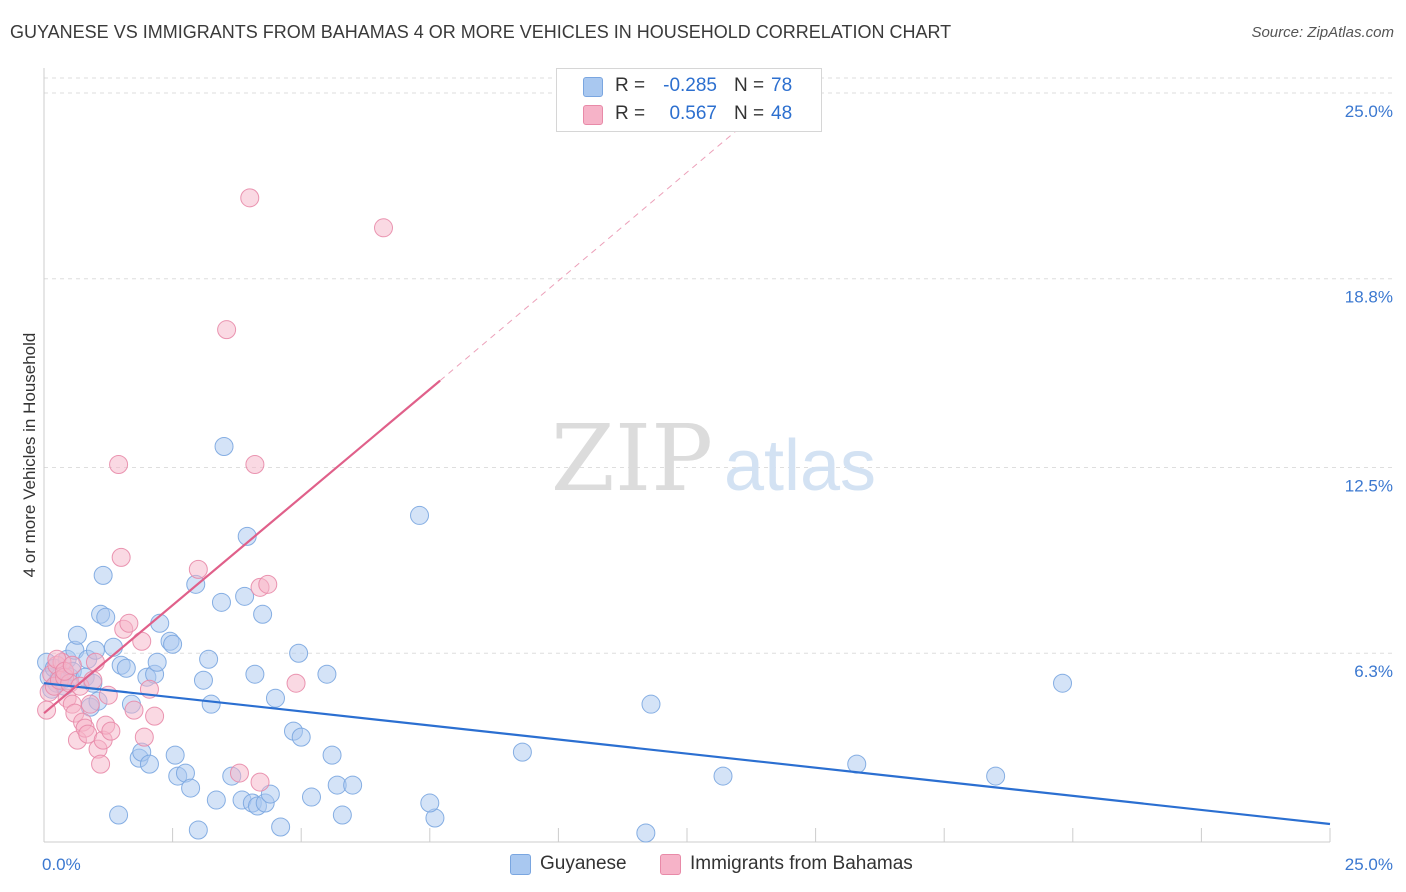 The height and width of the screenshot is (892, 1406). Describe the element at coordinates (1369, 111) in the screenshot. I see `y-tick-label: 25.0%` at that location.